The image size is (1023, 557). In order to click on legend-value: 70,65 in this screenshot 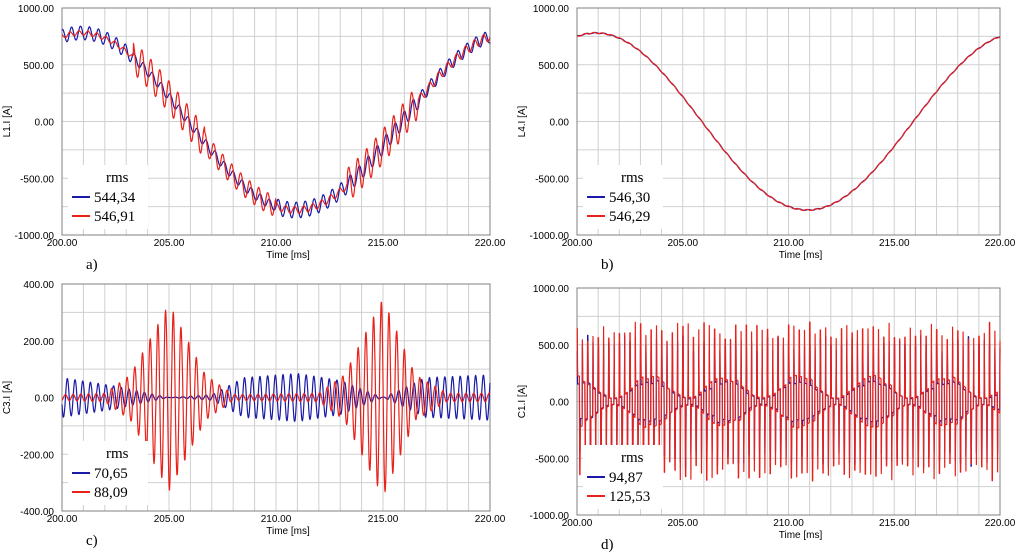, I will do `click(111, 474)`.